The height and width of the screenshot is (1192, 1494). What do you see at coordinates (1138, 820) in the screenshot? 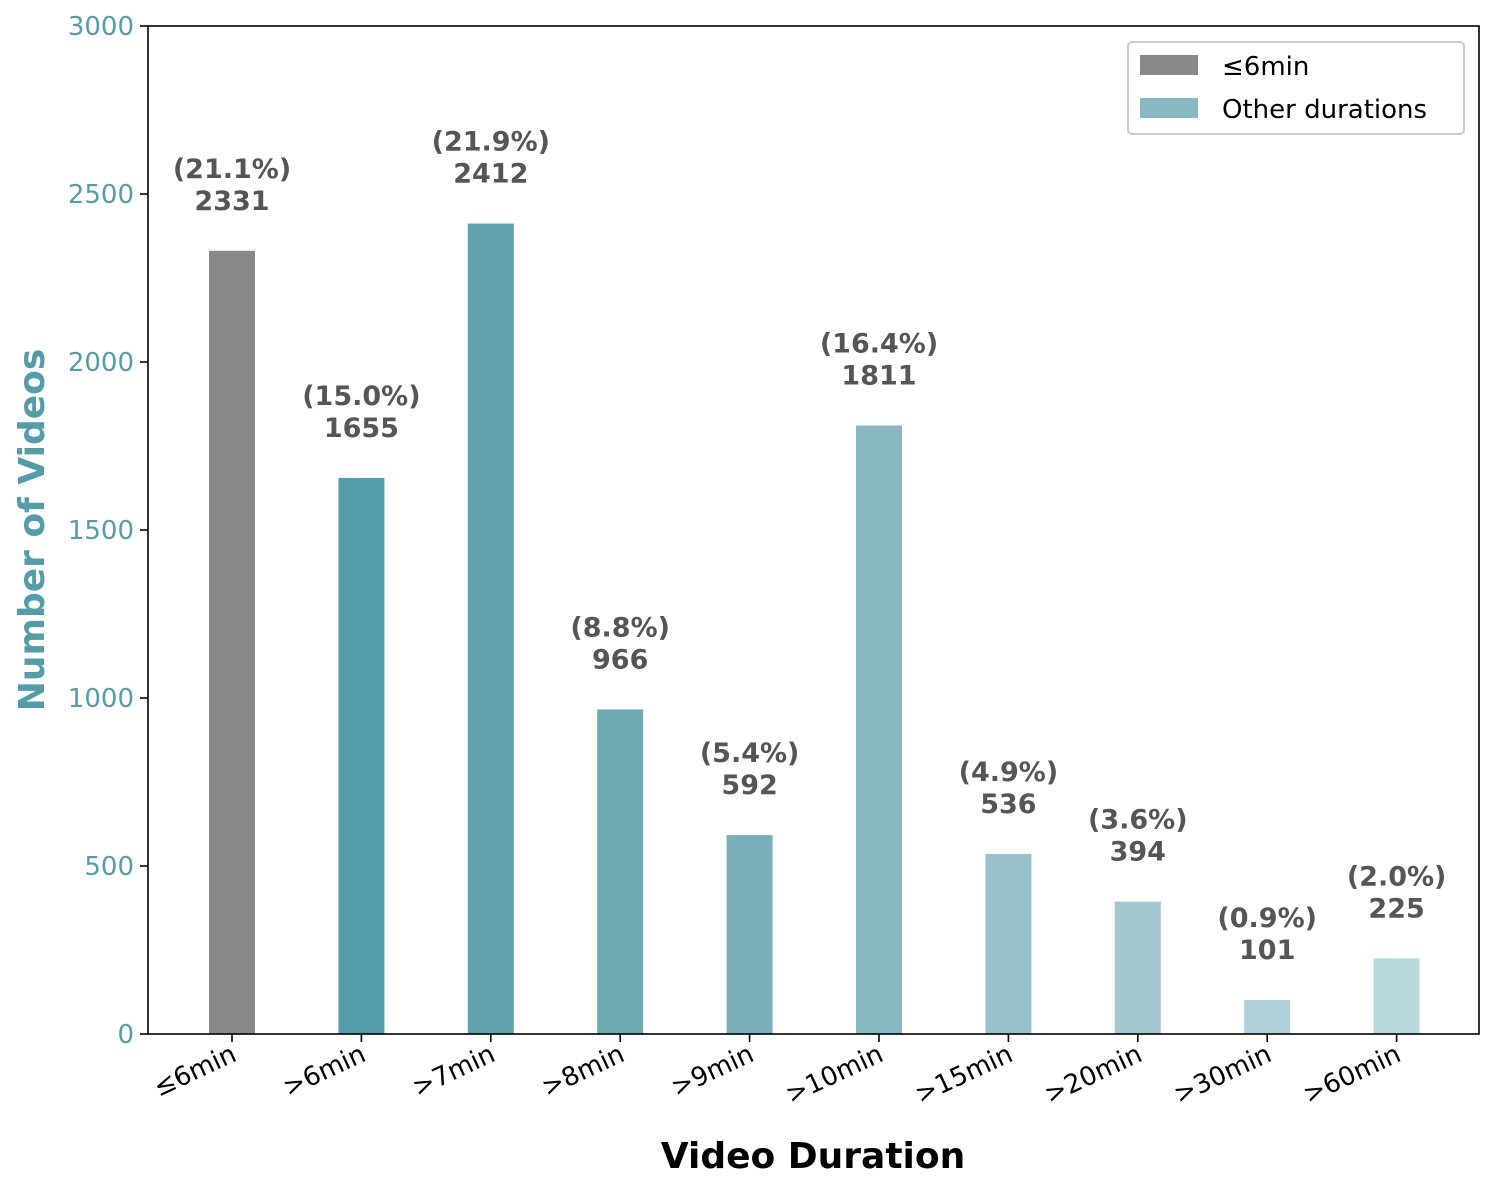
I see `bar-percent-label: (3.6%)` at bounding box center [1138, 820].